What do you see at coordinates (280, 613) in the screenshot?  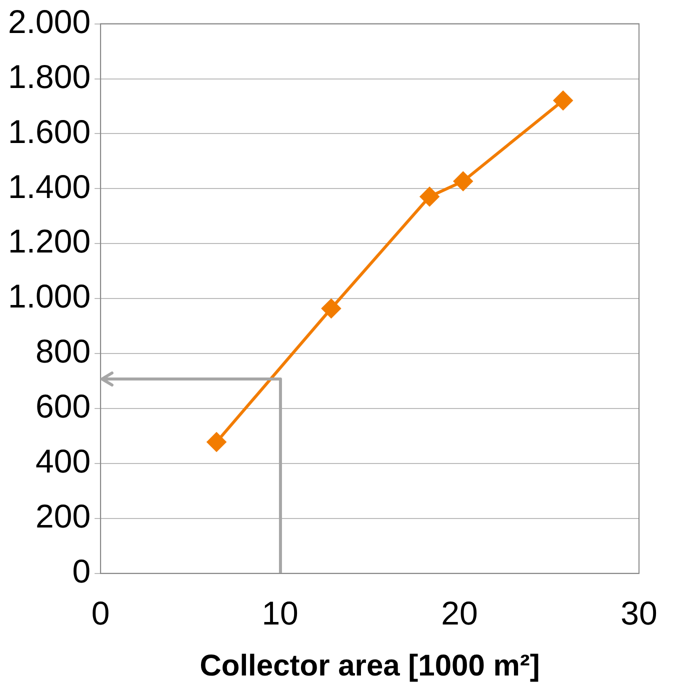 I see `x-tick-label: 10` at bounding box center [280, 613].